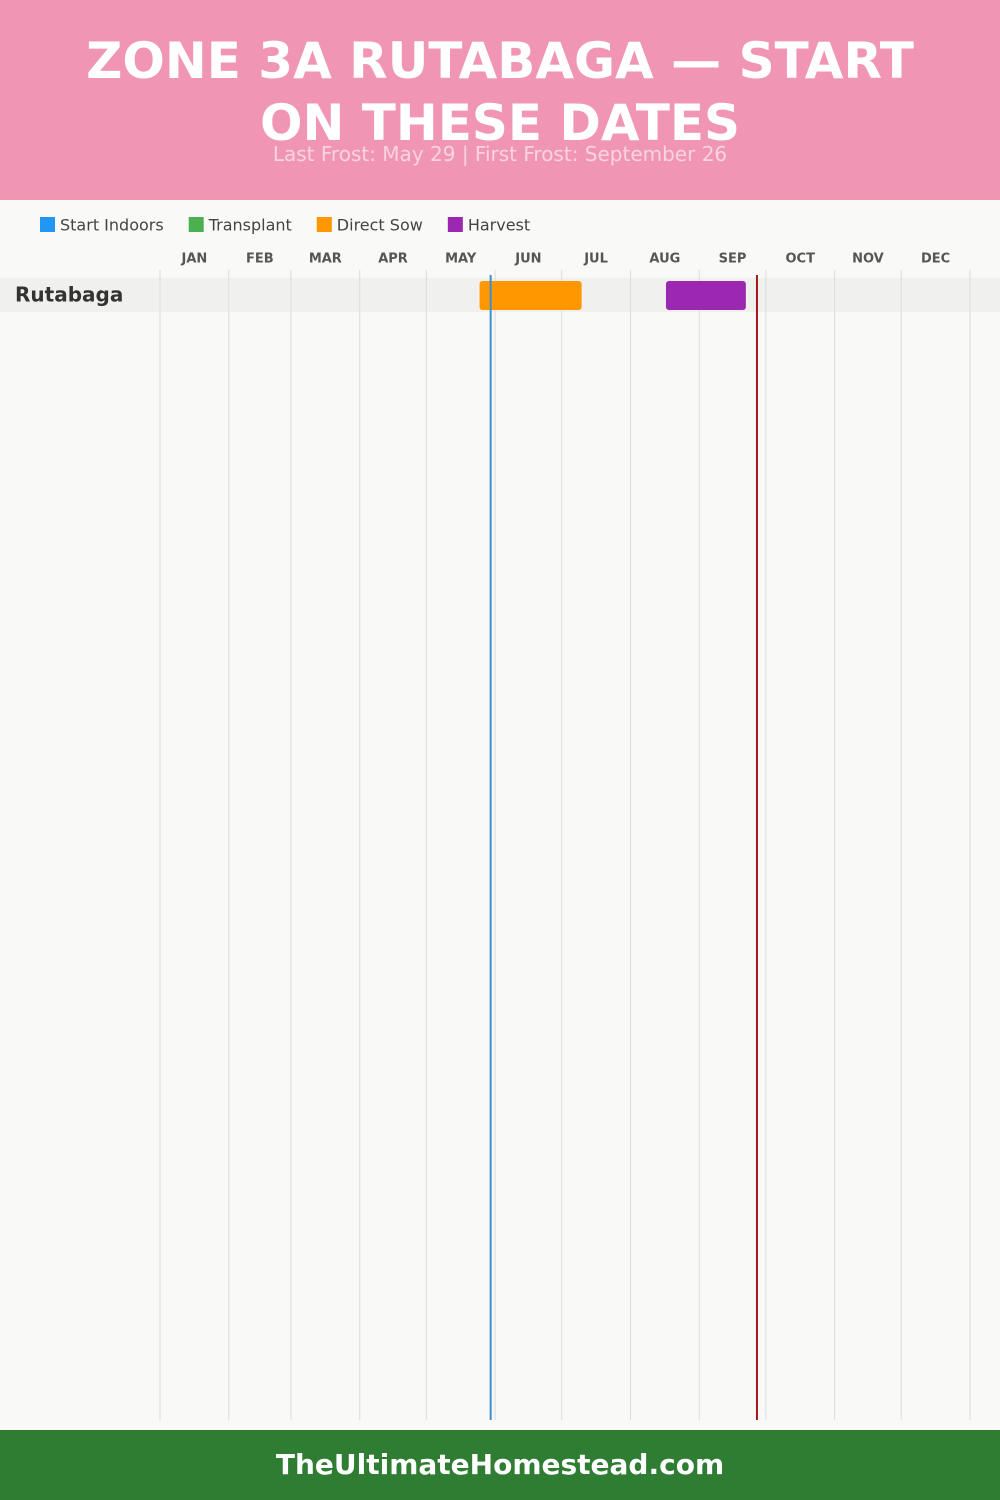 Image resolution: width=1000 pixels, height=1500 pixels. Describe the element at coordinates (69, 295) in the screenshot. I see `row-label: Rutabaga` at that location.